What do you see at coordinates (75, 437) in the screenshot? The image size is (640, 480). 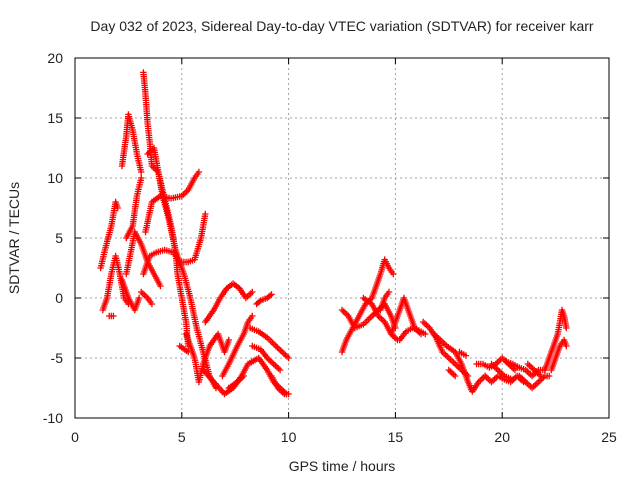 I see `x-tick-label: 0` at bounding box center [75, 437].